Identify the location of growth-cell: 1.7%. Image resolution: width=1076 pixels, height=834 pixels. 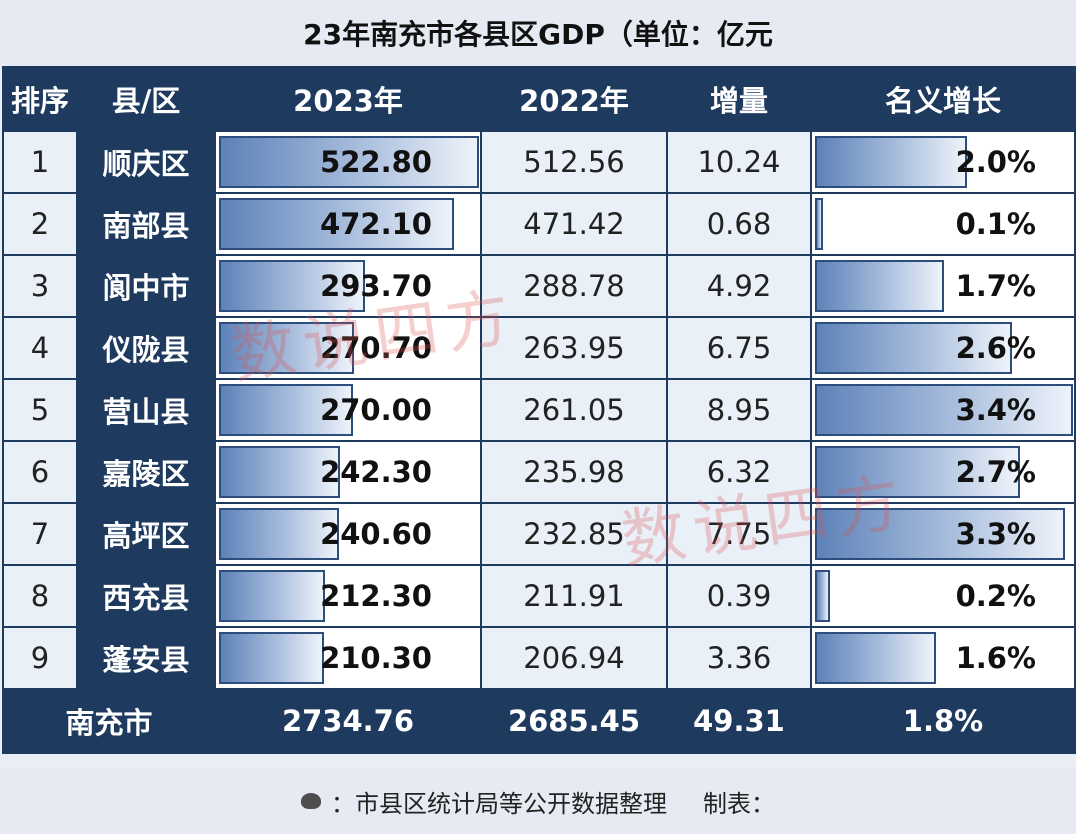
(943, 286).